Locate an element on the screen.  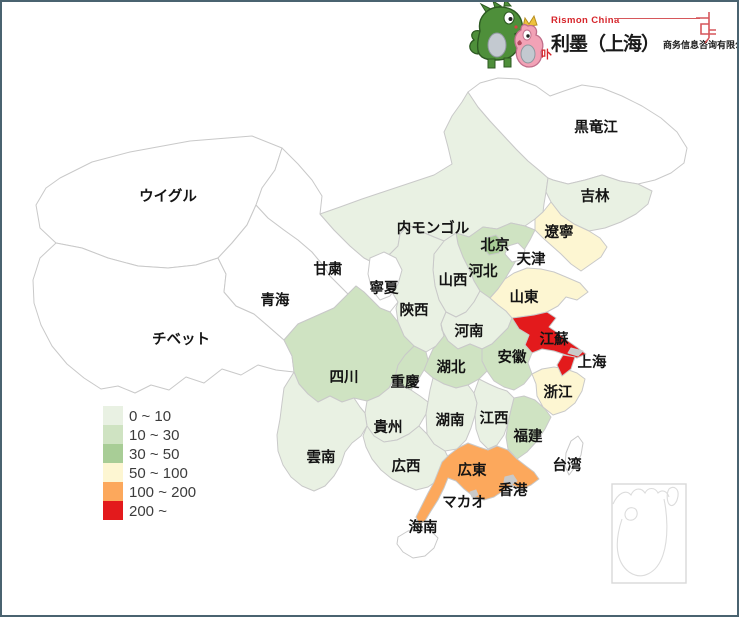
province-taiwan is located at coordinates (574, 455).